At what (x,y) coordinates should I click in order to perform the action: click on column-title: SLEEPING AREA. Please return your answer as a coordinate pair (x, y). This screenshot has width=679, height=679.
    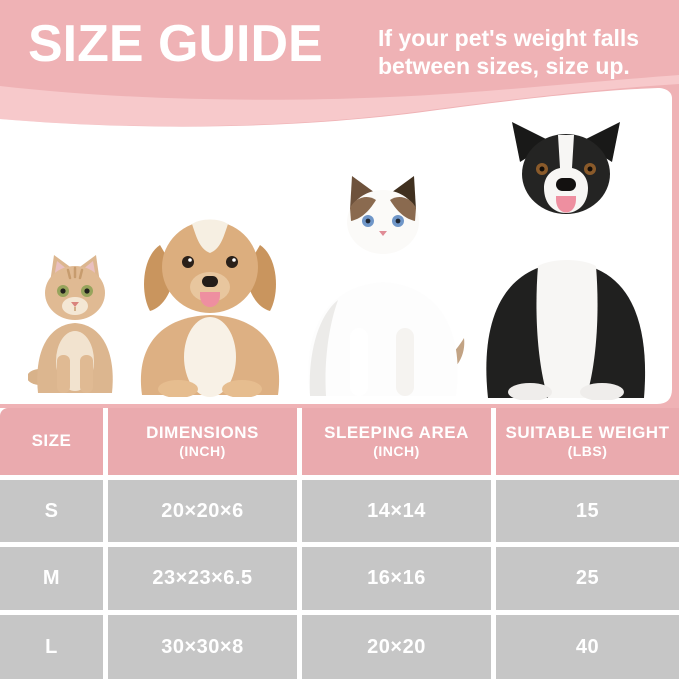
    Looking at the image, I should click on (396, 432).